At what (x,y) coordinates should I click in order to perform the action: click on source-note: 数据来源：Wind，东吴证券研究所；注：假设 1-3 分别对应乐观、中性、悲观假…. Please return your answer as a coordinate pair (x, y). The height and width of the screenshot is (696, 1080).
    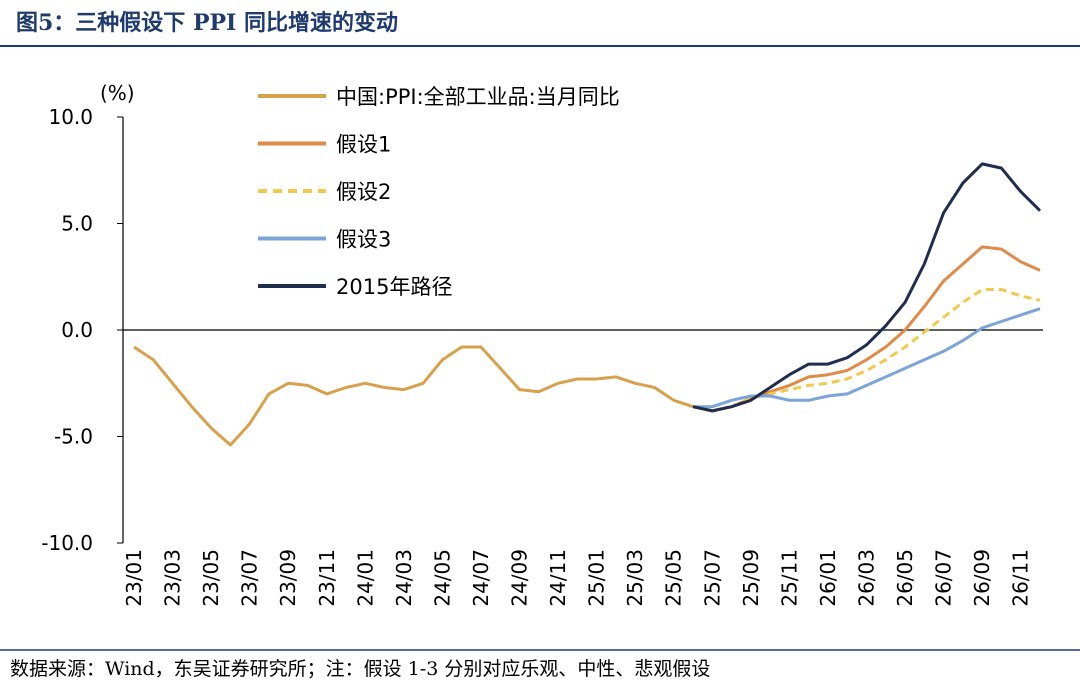
    Looking at the image, I should click on (360, 669).